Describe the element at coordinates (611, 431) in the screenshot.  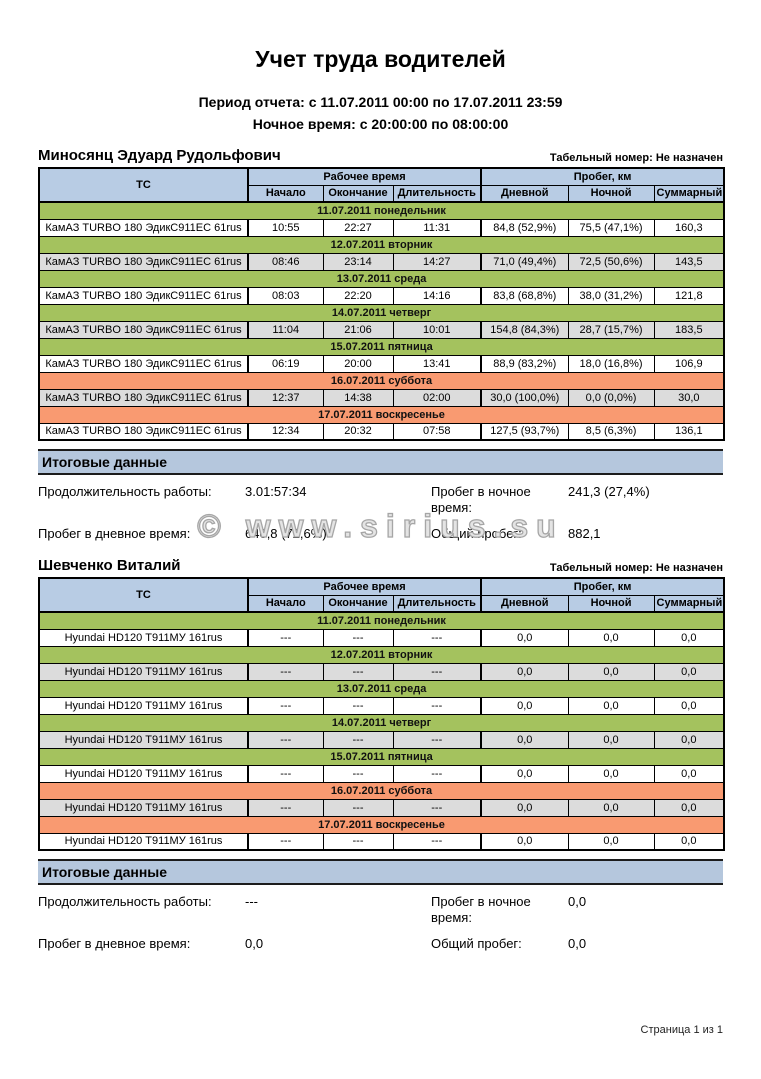
I see `night-km-cell: 8,5 (6,3%)` at that location.